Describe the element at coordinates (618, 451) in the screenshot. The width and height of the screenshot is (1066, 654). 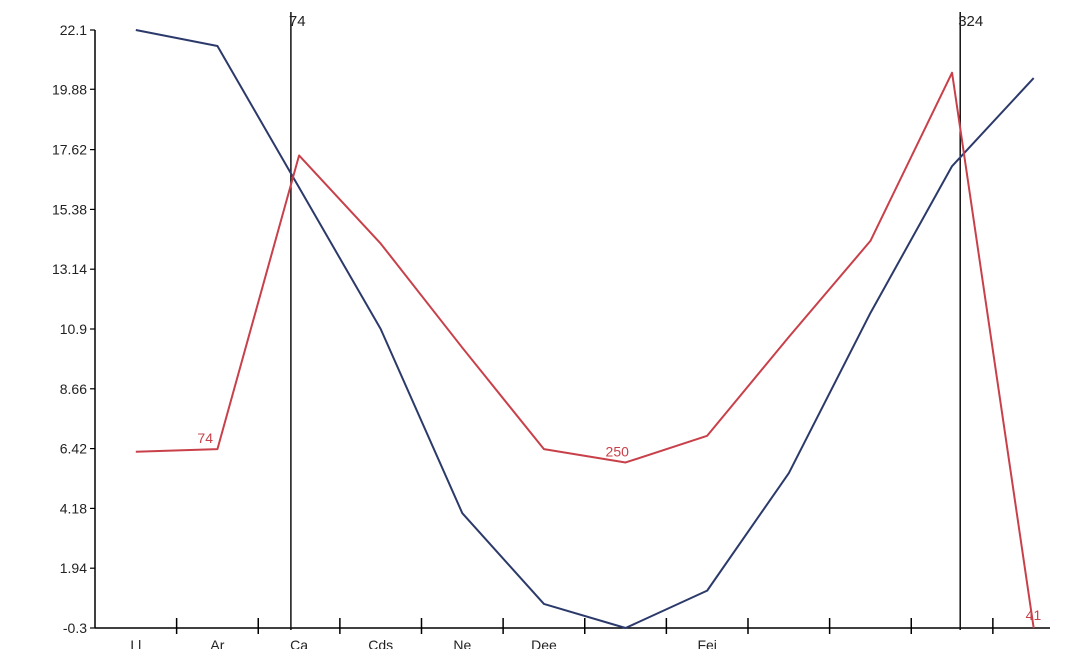
I see `data-label: 250` at that location.